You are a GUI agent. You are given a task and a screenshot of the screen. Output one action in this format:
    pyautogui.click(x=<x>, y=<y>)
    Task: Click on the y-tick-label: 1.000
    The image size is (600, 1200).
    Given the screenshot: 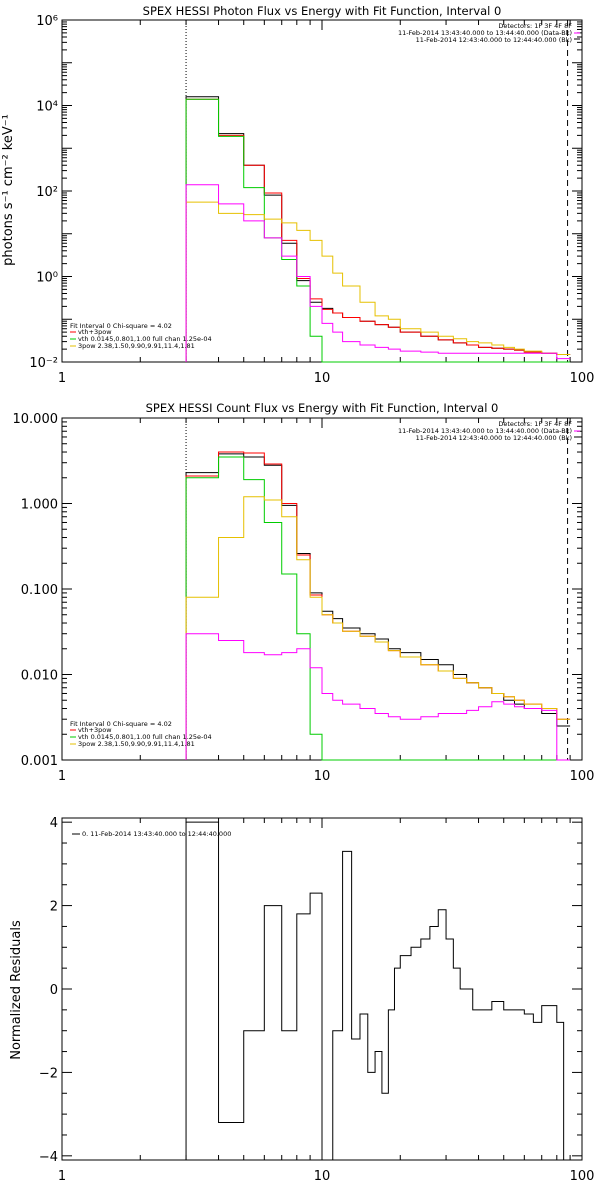 What is the action you would take?
    pyautogui.click(x=39, y=505)
    